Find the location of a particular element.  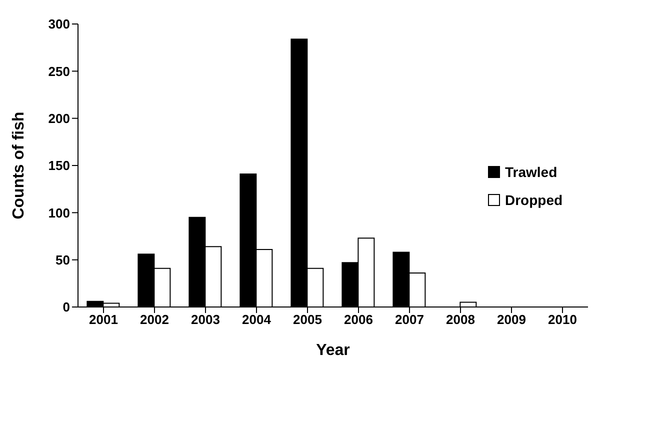

y-tick-label: 150 is located at coordinates (59, 166).